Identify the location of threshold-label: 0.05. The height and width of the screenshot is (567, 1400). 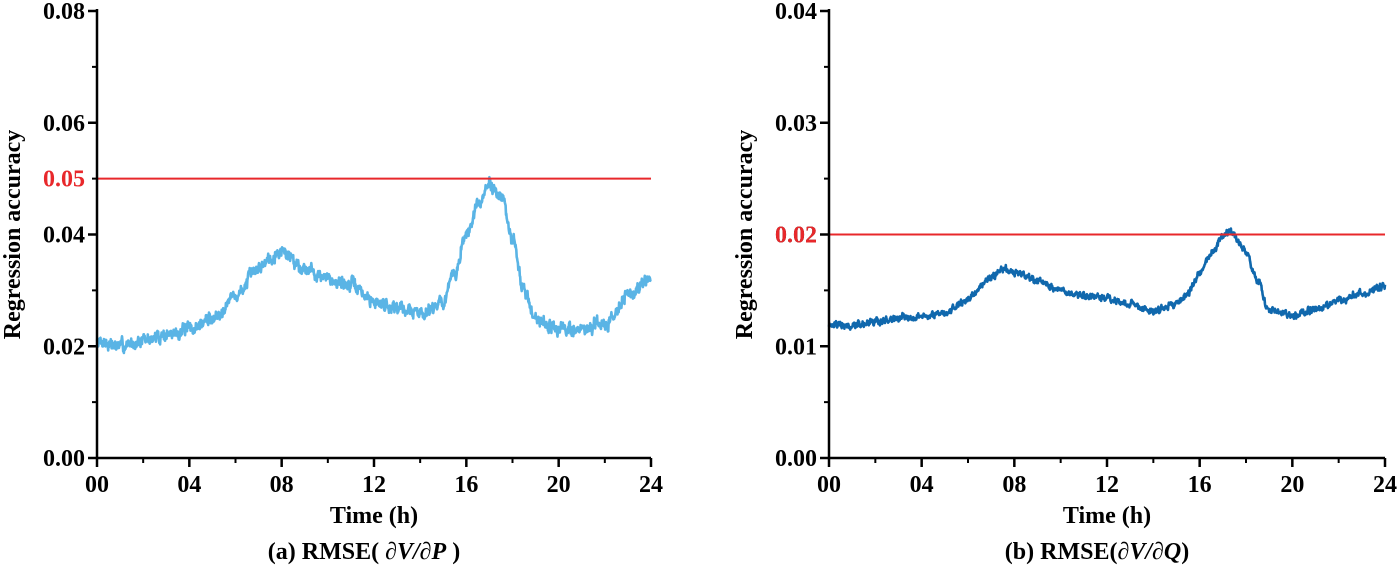
(64, 180).